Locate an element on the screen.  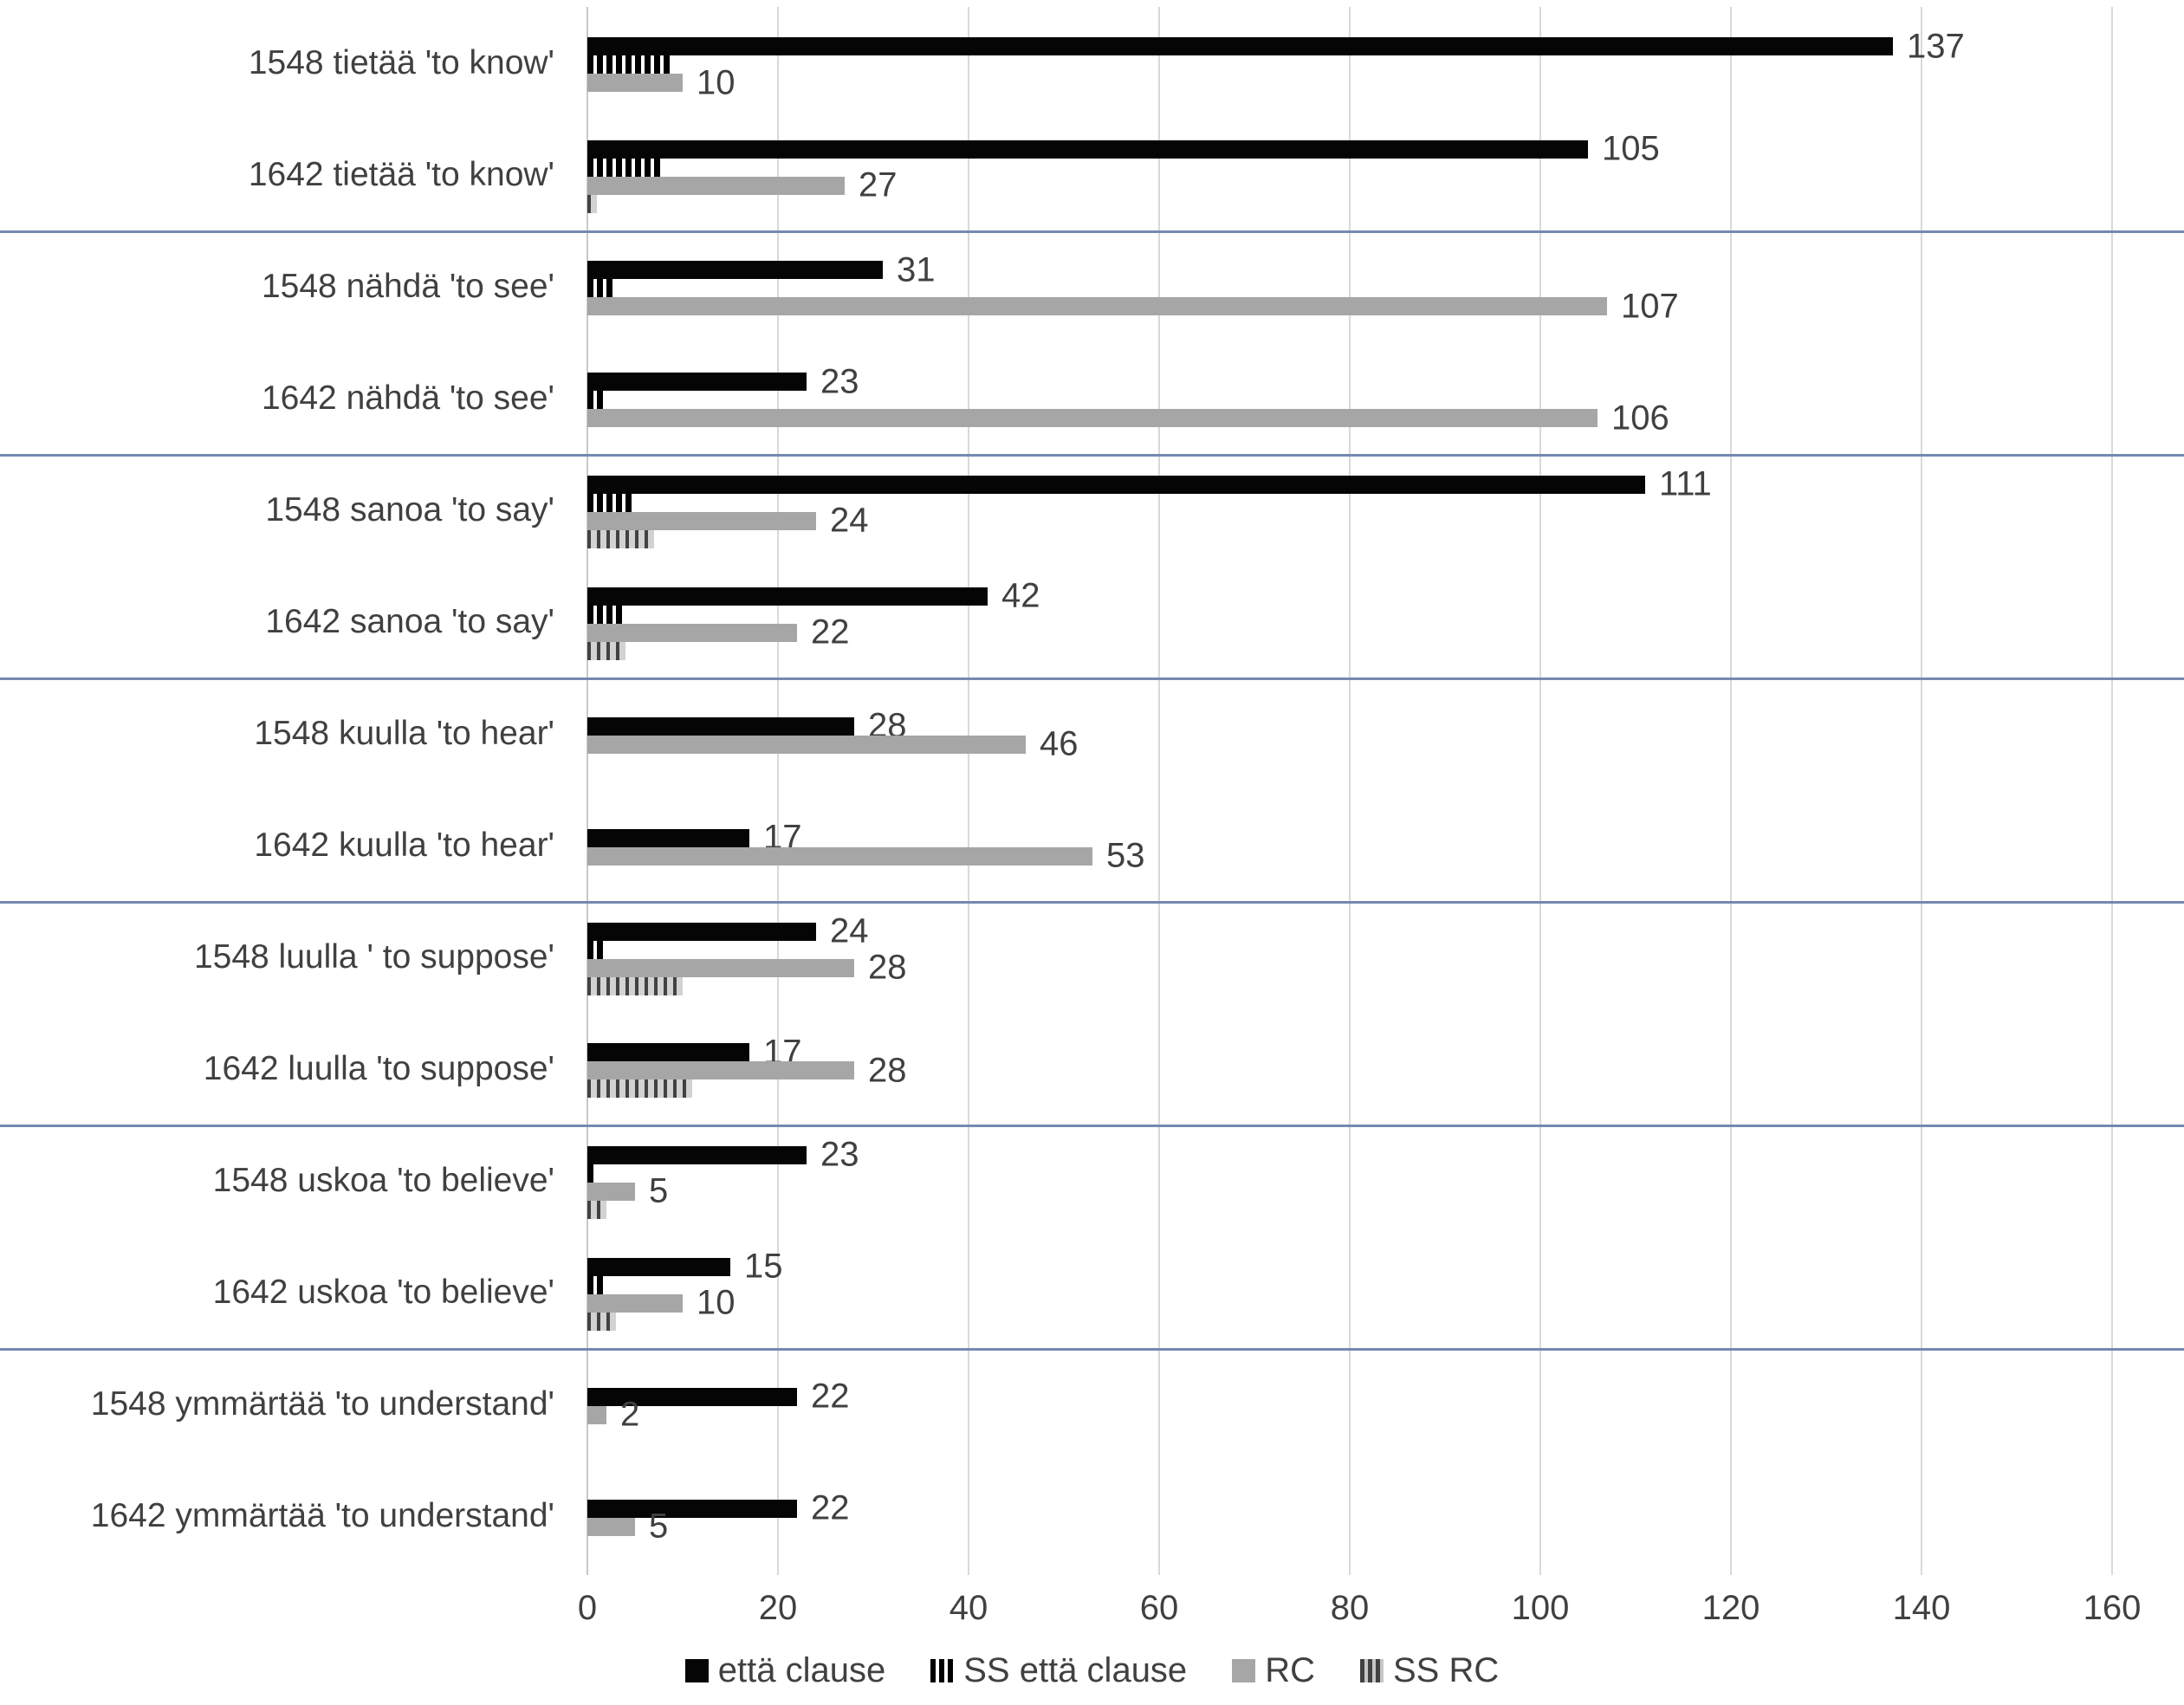
chart-row: 1642 ymmärtää 'to understand' 22 5 is located at coordinates (1092, 1517).